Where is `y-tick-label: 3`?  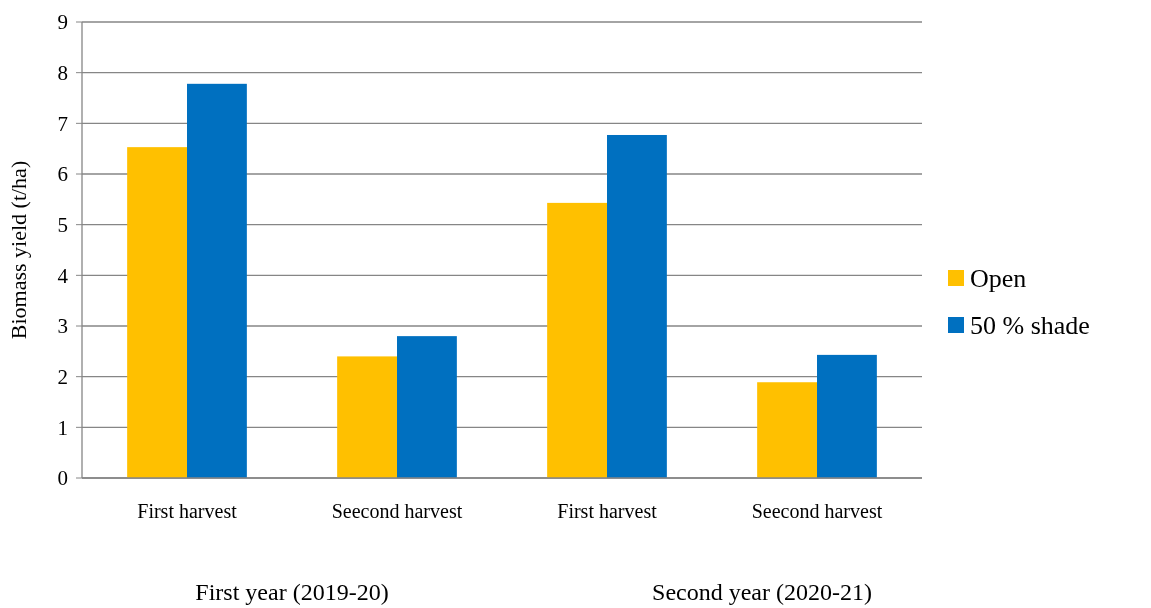
y-tick-label: 3 is located at coordinates (62, 326).